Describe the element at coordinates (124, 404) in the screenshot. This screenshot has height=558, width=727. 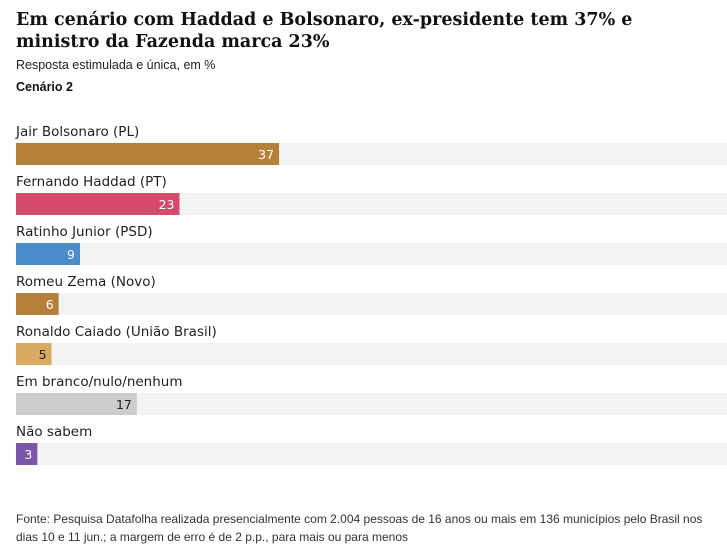
I see `value-label: 17` at that location.